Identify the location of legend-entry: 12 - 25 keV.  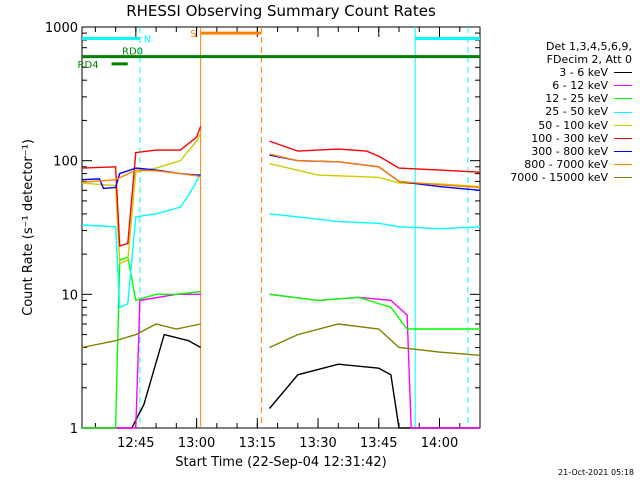
(559, 98).